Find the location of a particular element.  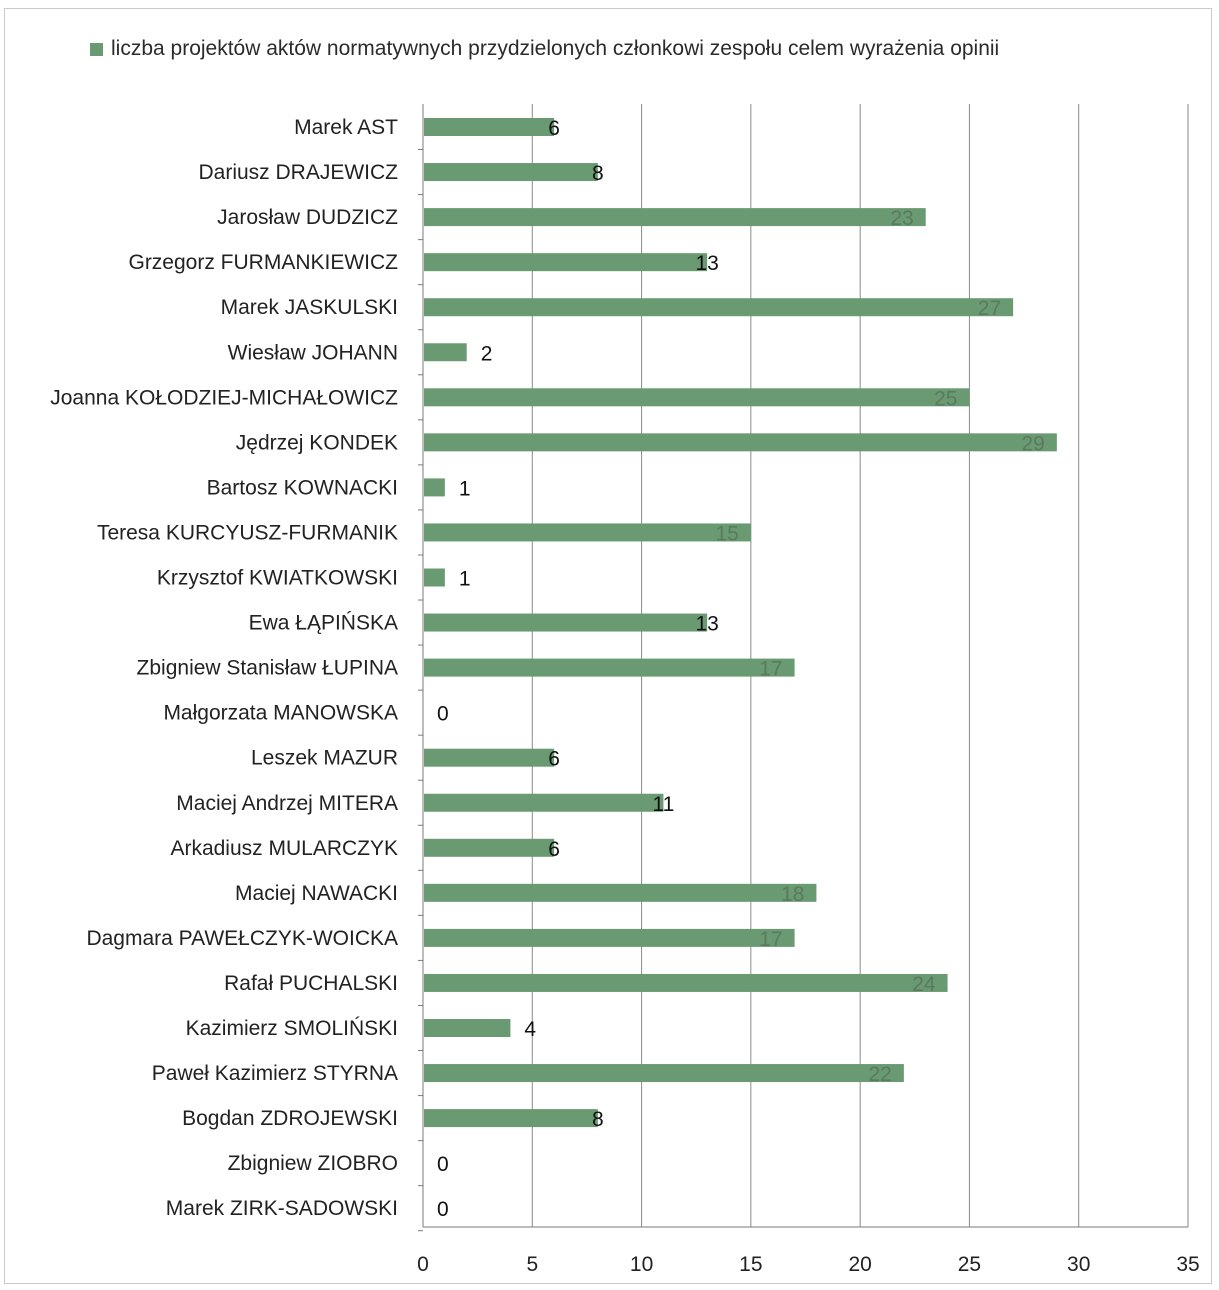

data-label: 22 is located at coordinates (879, 1074).